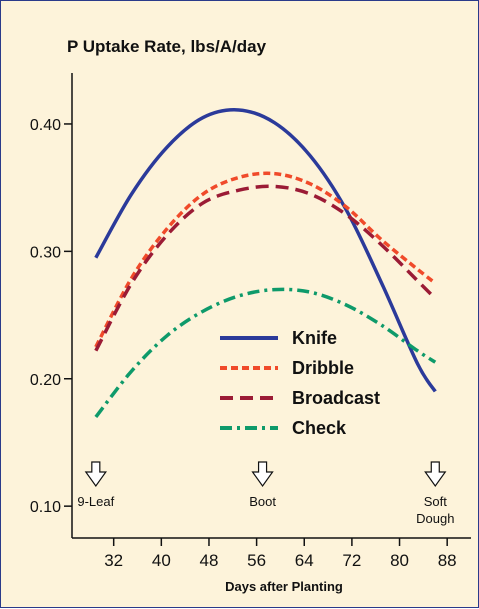 This screenshot has height=609, width=479. What do you see at coordinates (161, 560) in the screenshot?
I see `x-tick-label: 40` at bounding box center [161, 560].